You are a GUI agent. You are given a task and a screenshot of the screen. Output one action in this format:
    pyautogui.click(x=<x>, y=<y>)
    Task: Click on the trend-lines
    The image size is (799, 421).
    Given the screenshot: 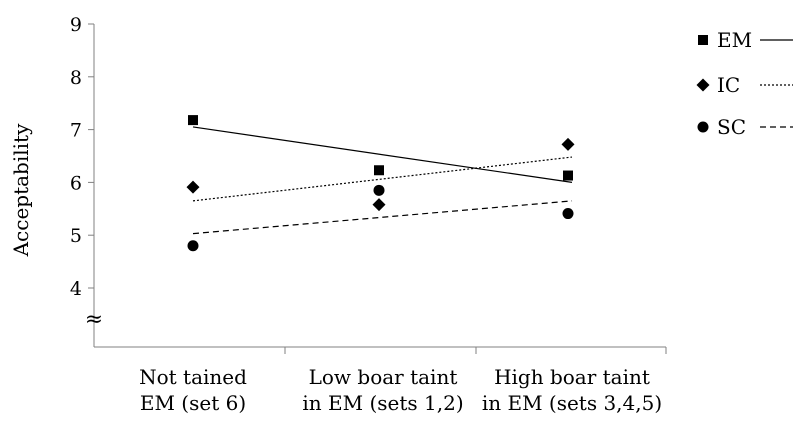 What is the action you would take?
    pyautogui.click(x=382, y=180)
    